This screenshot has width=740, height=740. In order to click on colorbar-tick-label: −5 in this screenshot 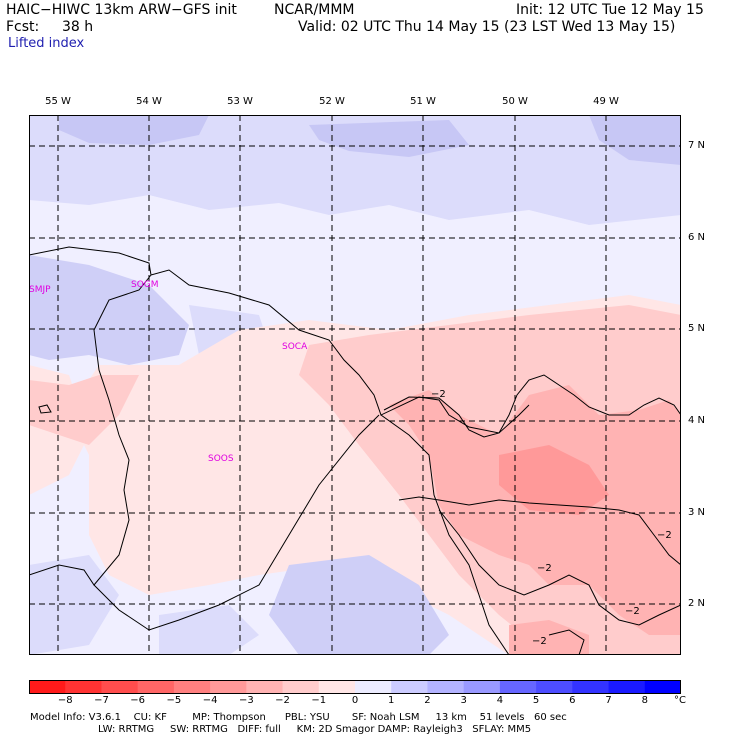, I will do `click(174, 700)`.